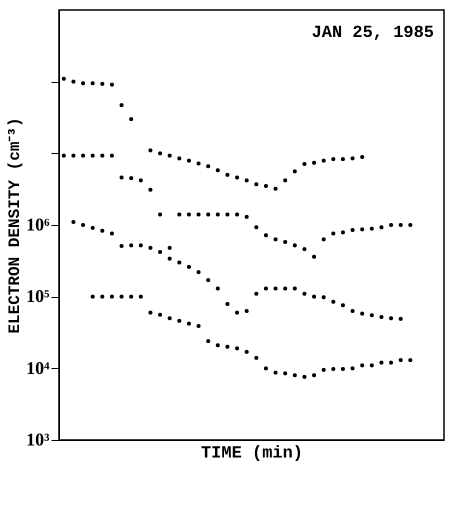 This screenshot has height=509, width=475. What do you see at coordinates (38, 440) in the screenshot?
I see `y-tick-label: 10³` at bounding box center [38, 440].